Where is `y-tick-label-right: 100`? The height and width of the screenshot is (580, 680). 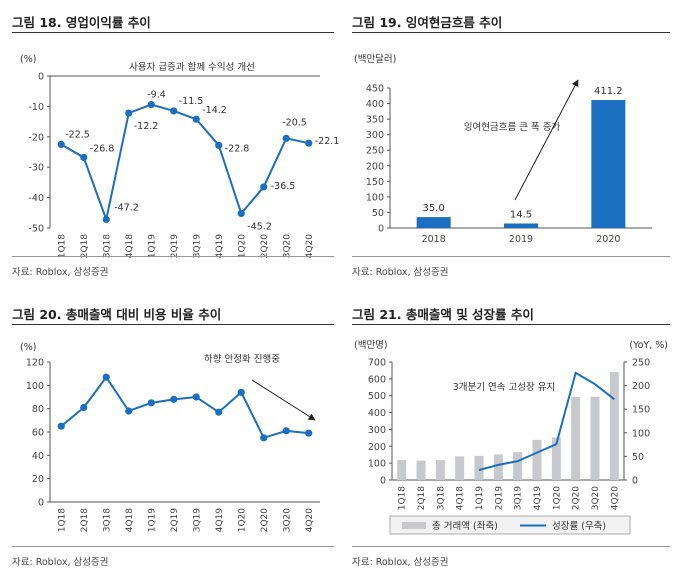 y-tick-label-right: 100 is located at coordinates (641, 433).